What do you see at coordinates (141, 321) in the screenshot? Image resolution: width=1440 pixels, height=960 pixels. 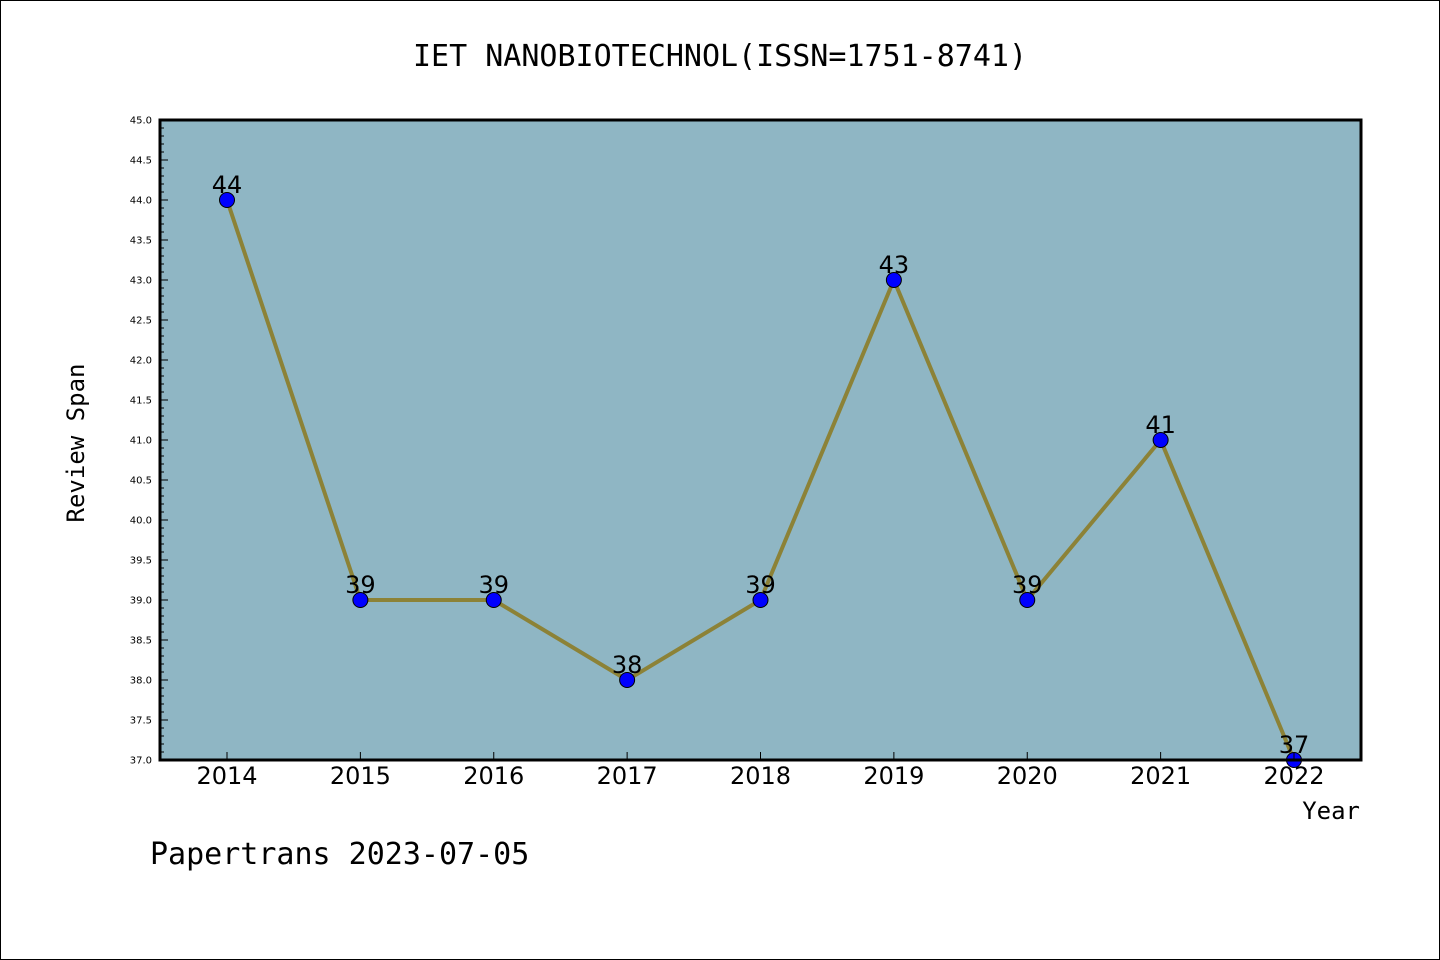 I see `y-tick-label: 42.5` at bounding box center [141, 321].